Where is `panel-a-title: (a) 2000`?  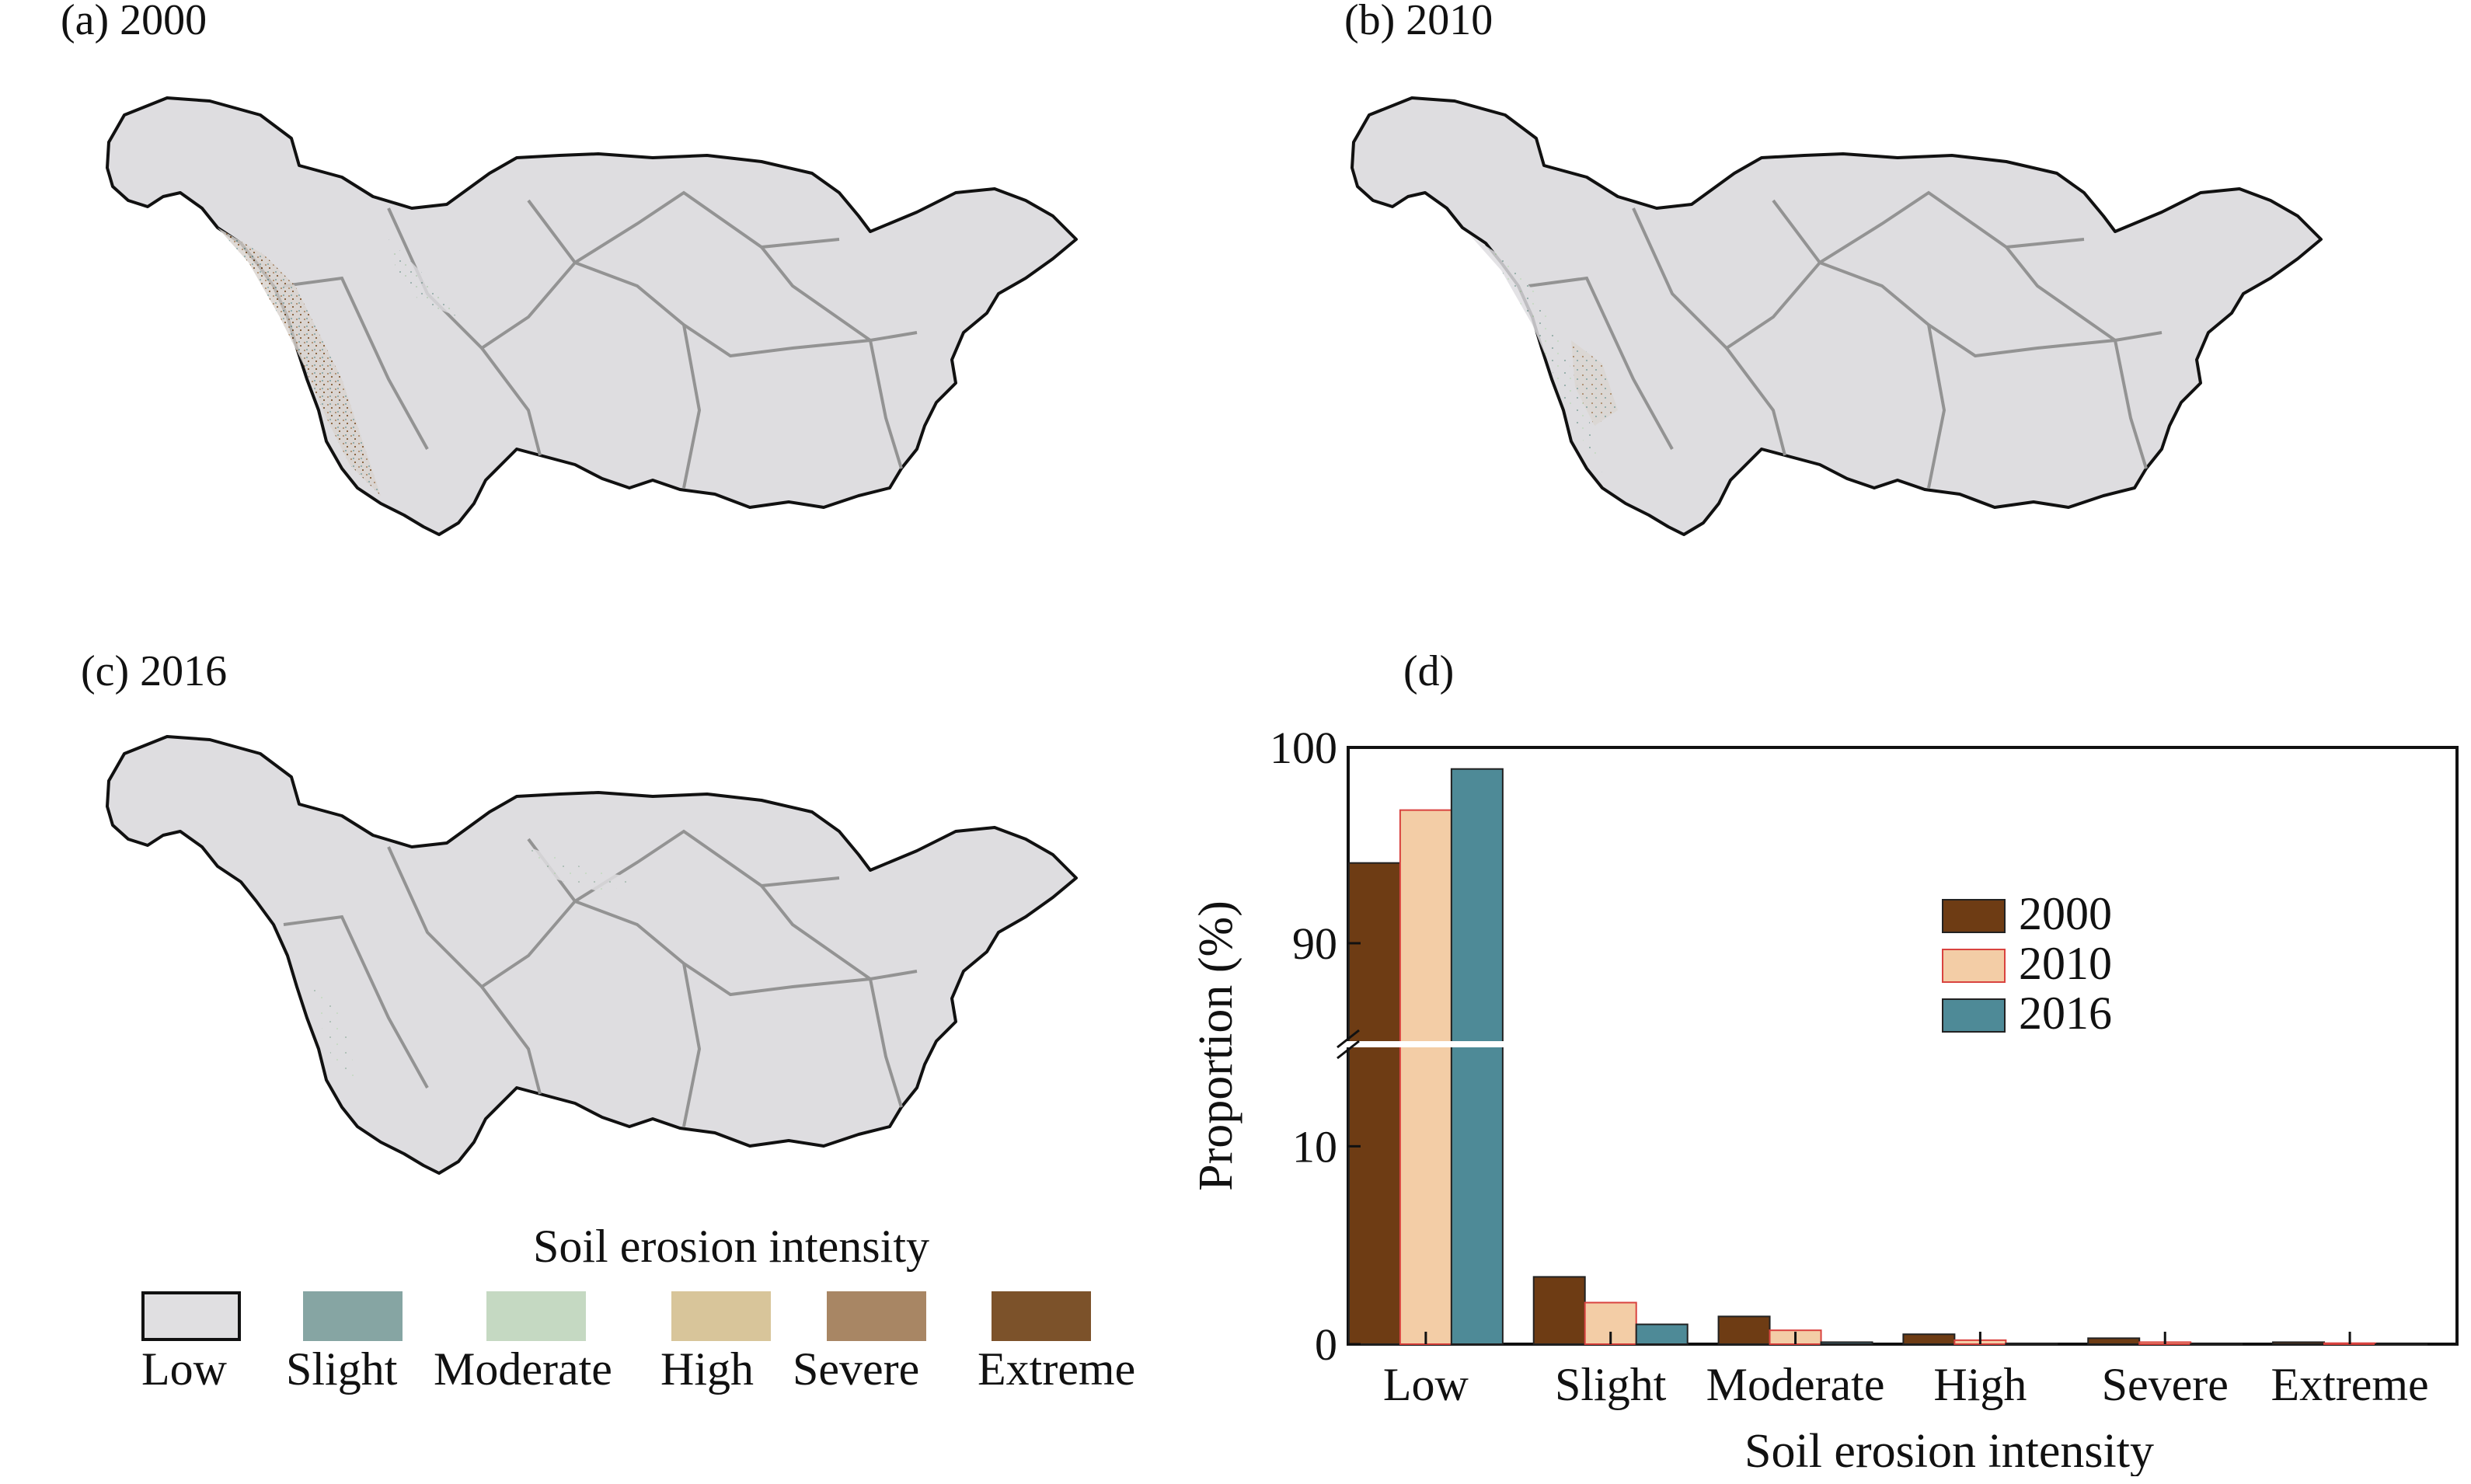
panel-a-title: (a) 2000 is located at coordinates (134, 22).